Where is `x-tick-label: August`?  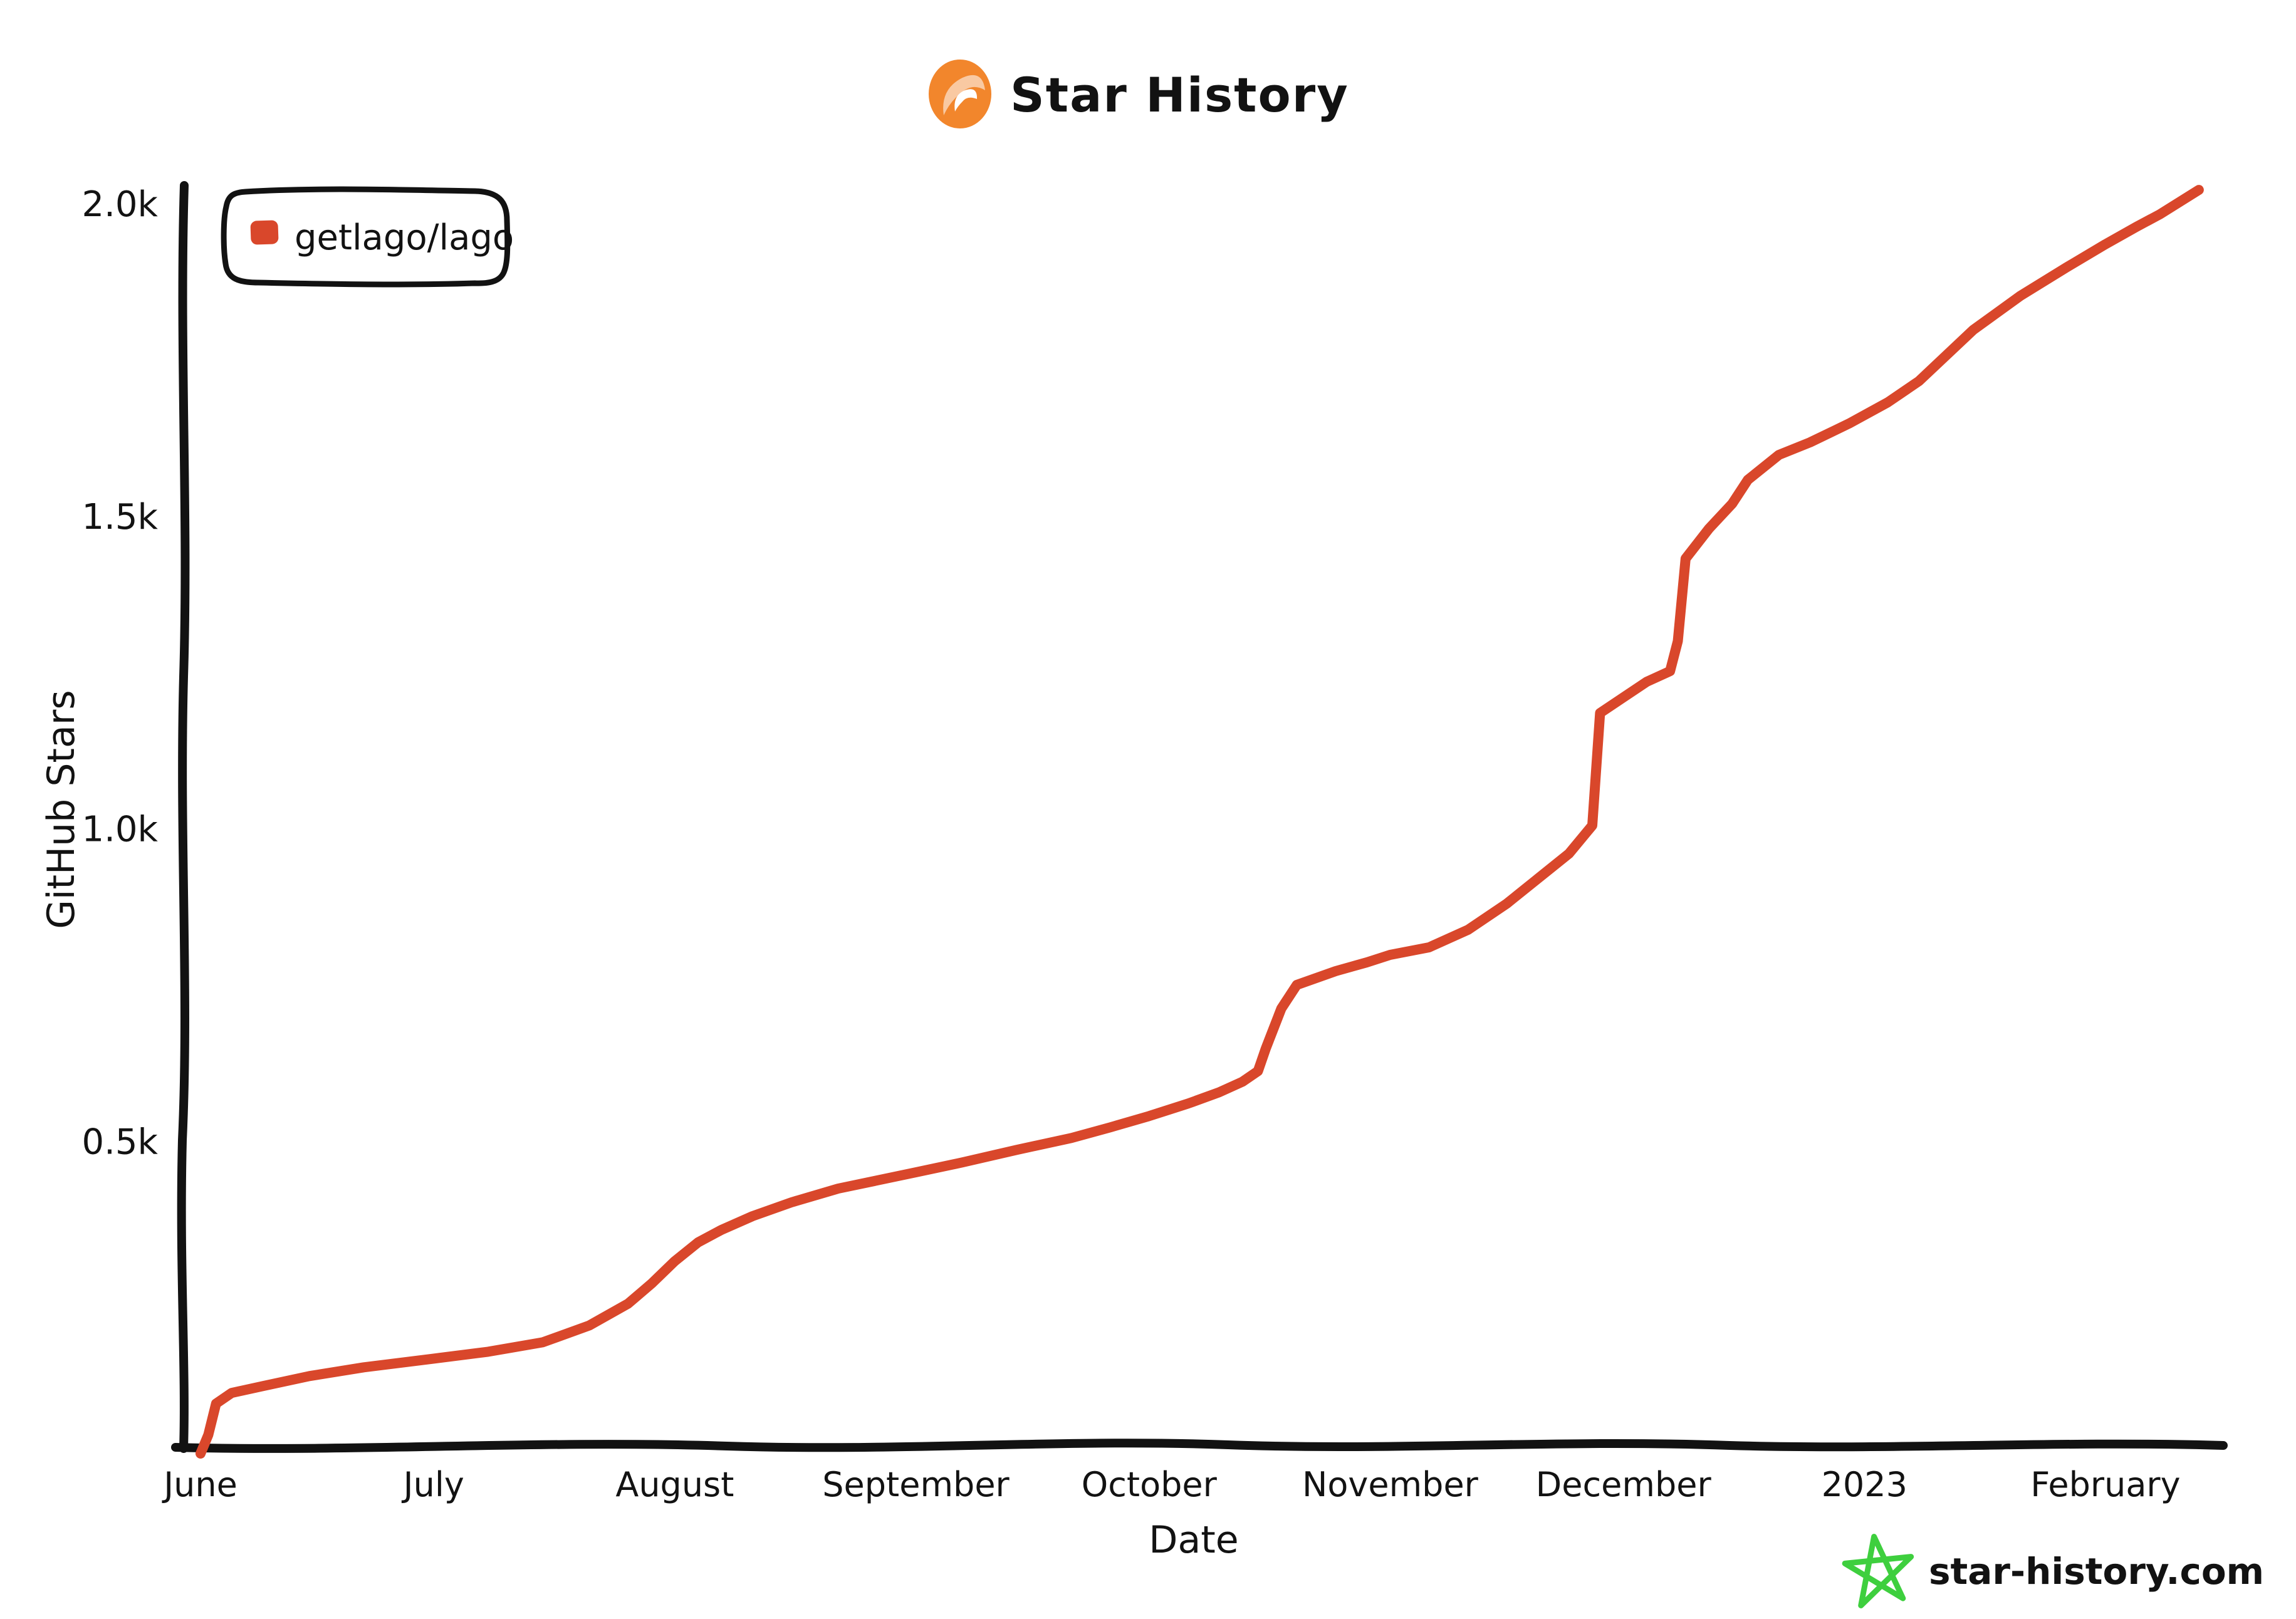
x-tick-label: August is located at coordinates (674, 1484).